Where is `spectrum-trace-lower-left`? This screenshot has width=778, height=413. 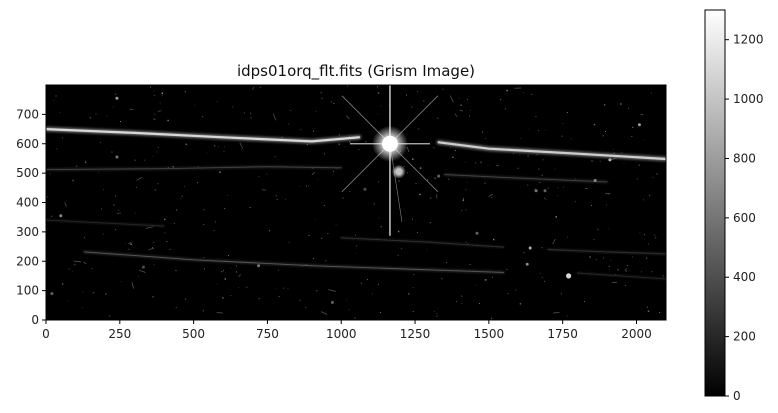 spectrum-trace-lower-left is located at coordinates (294, 262).